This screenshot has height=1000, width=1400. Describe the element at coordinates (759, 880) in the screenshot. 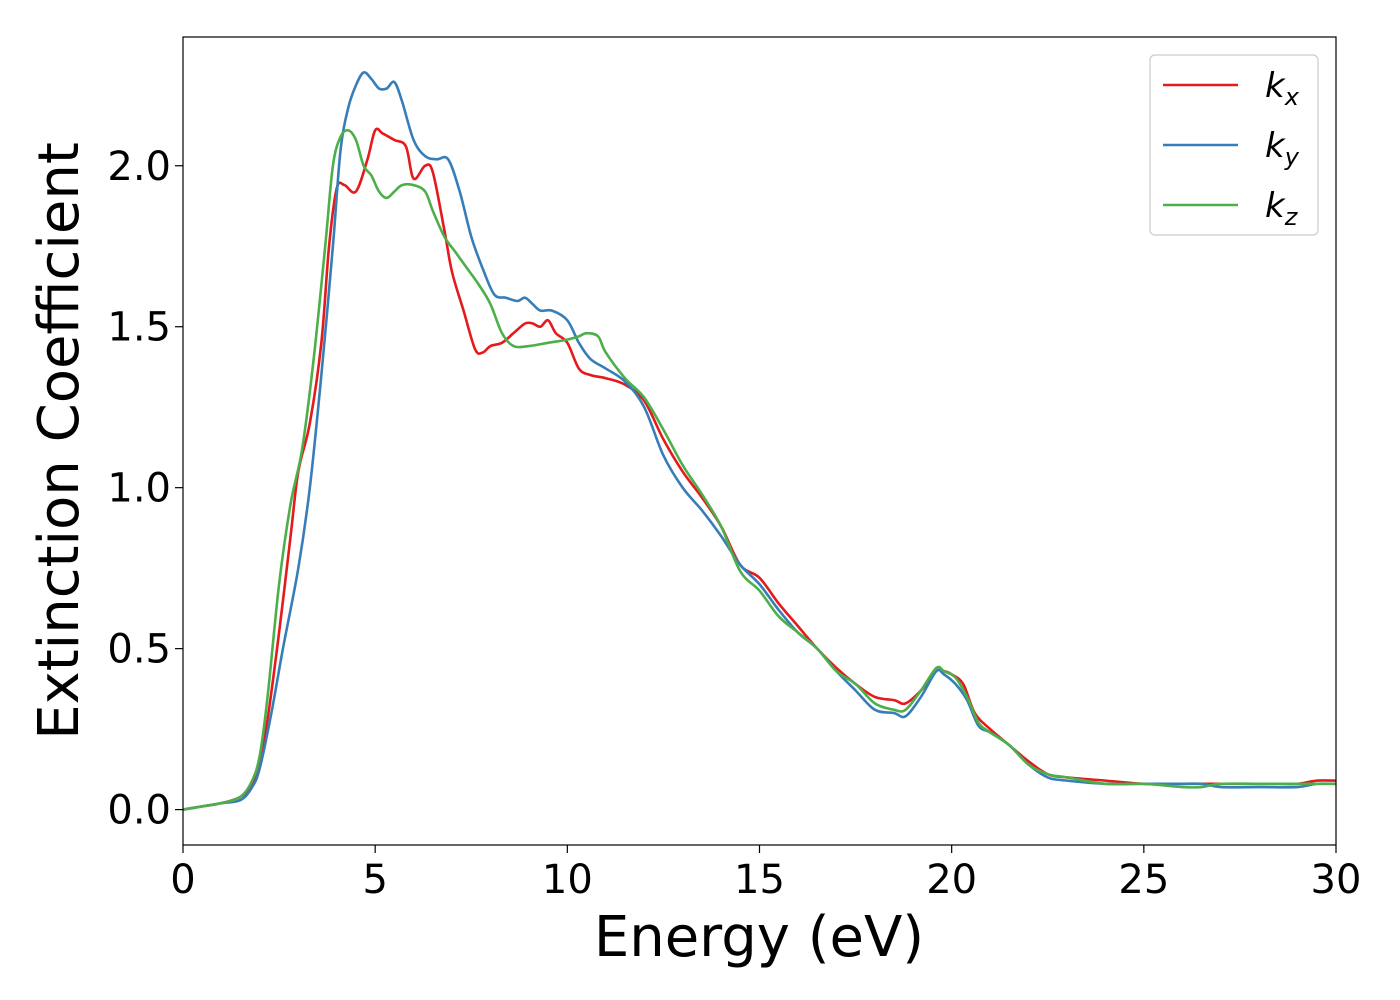

I see `x-tick-label: 15` at that location.